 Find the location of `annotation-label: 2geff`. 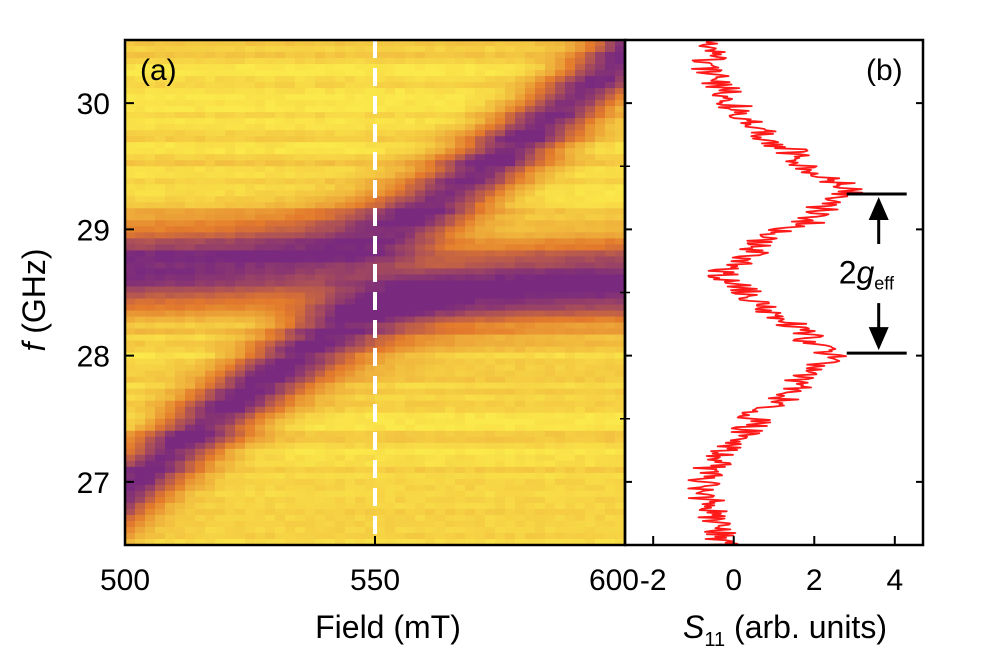

annotation-label: 2geff is located at coordinates (867, 274).